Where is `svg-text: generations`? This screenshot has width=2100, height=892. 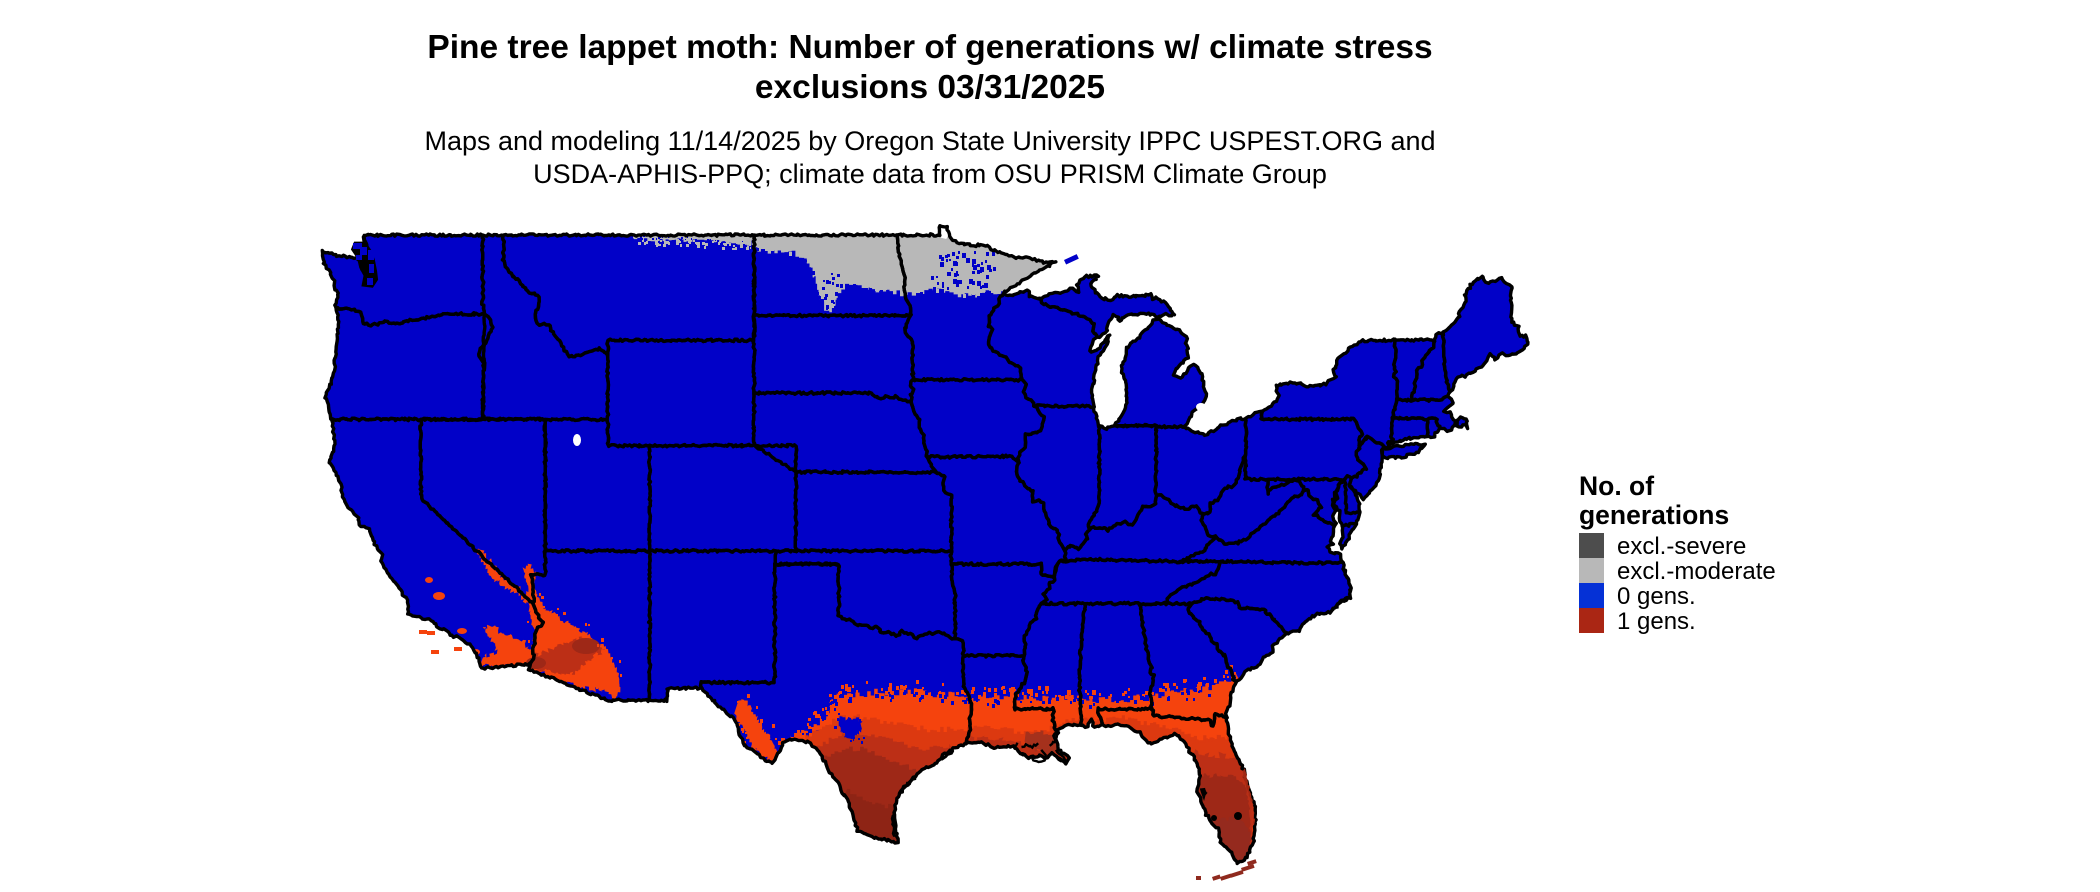 svg-text: generations is located at coordinates (1654, 515).